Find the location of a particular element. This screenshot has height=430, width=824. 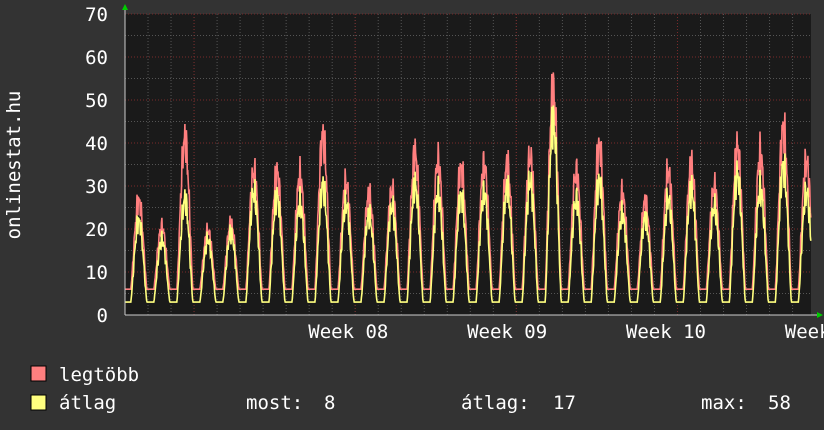

y-tick-labels: 0 10 20 30 40 50 60 70 is located at coordinates (96, 165).